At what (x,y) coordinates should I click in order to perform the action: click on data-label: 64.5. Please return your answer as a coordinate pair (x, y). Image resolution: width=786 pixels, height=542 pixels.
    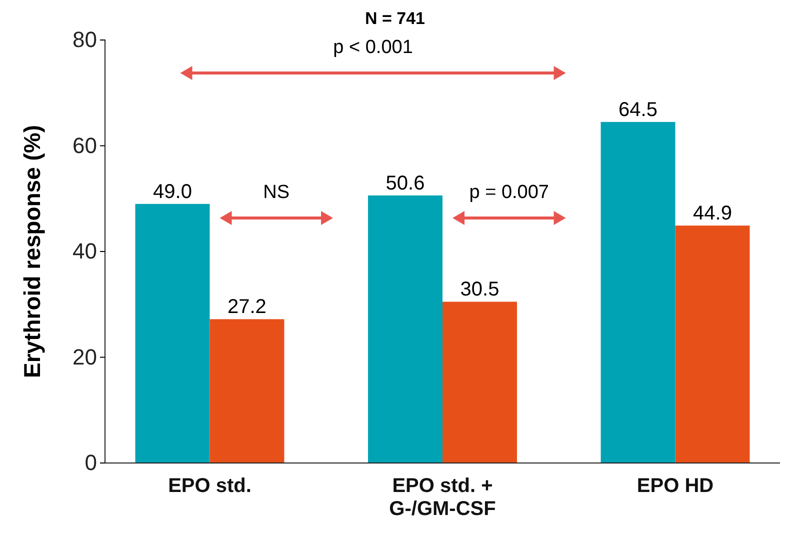
    Looking at the image, I should click on (638, 109).